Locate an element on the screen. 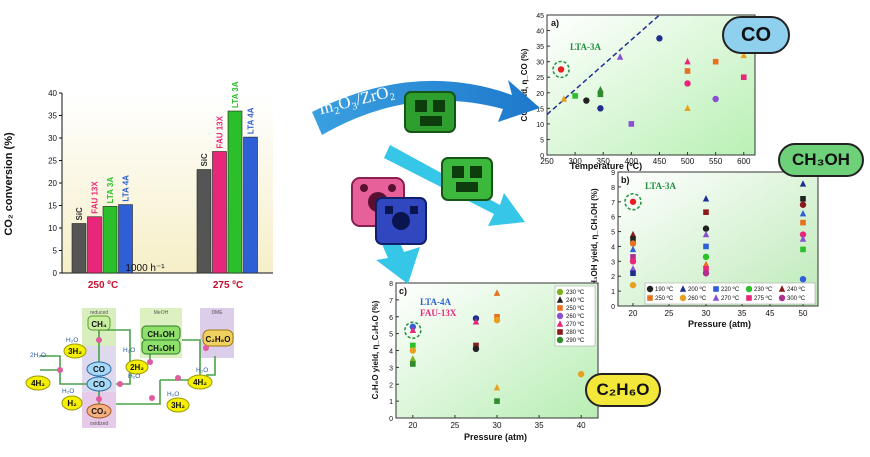 This screenshot has width=870, height=457. ch4-label: CH₄ is located at coordinates (99, 324).